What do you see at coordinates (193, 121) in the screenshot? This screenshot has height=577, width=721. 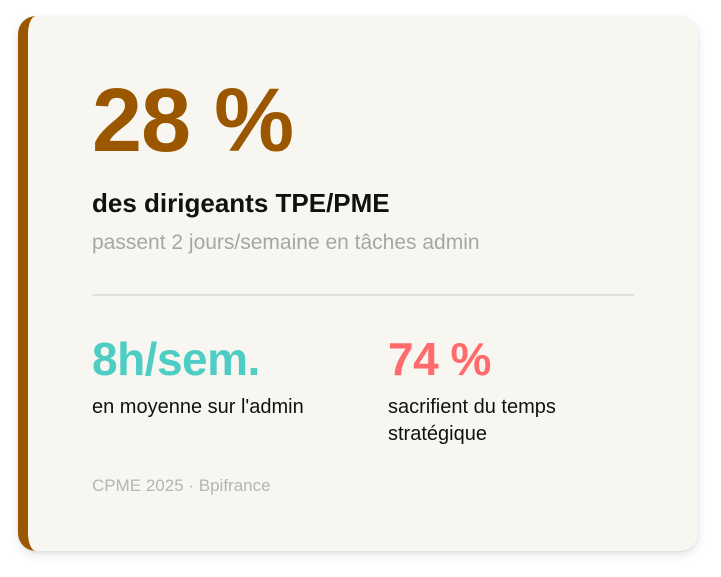 I see `hero-percentage: 28 %` at bounding box center [193, 121].